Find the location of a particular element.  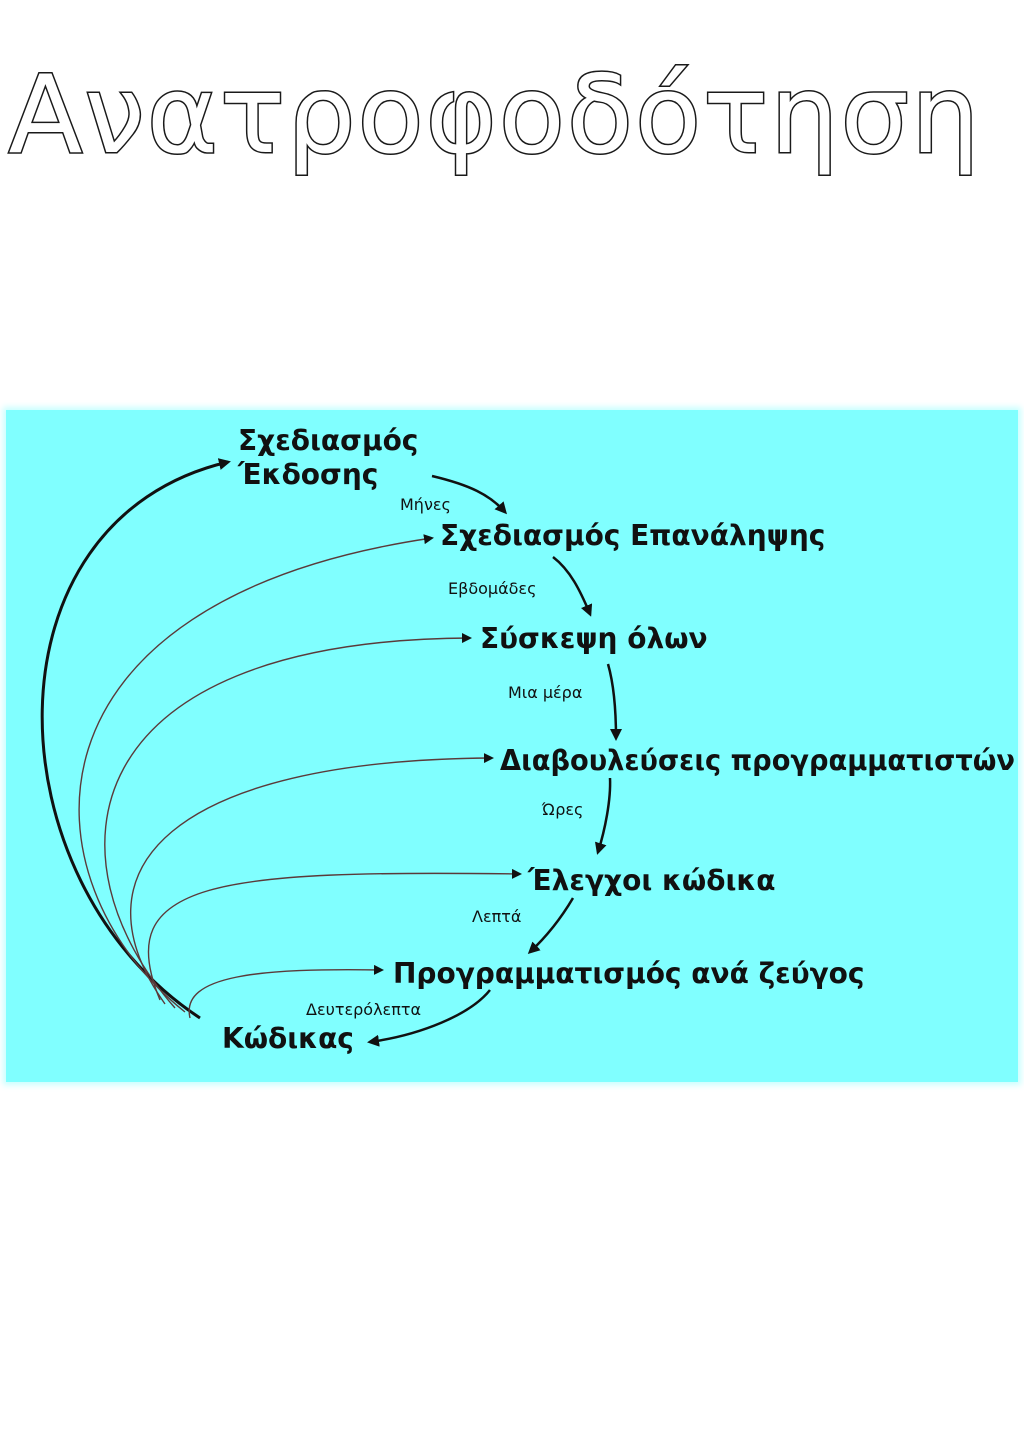

node-release-line2: Έκδοσης is located at coordinates (307, 474).